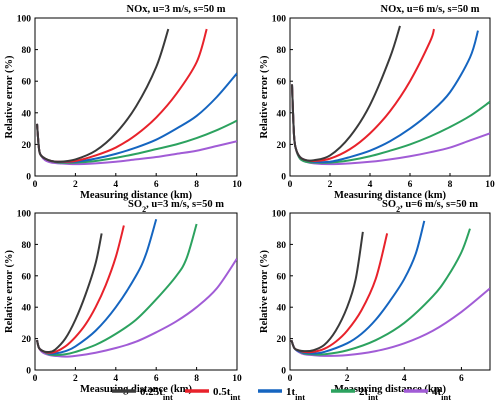  What do you see at coordinates (227, 394) in the screenshot?
I see `legend-label: 0.5tint` at bounding box center [227, 394].